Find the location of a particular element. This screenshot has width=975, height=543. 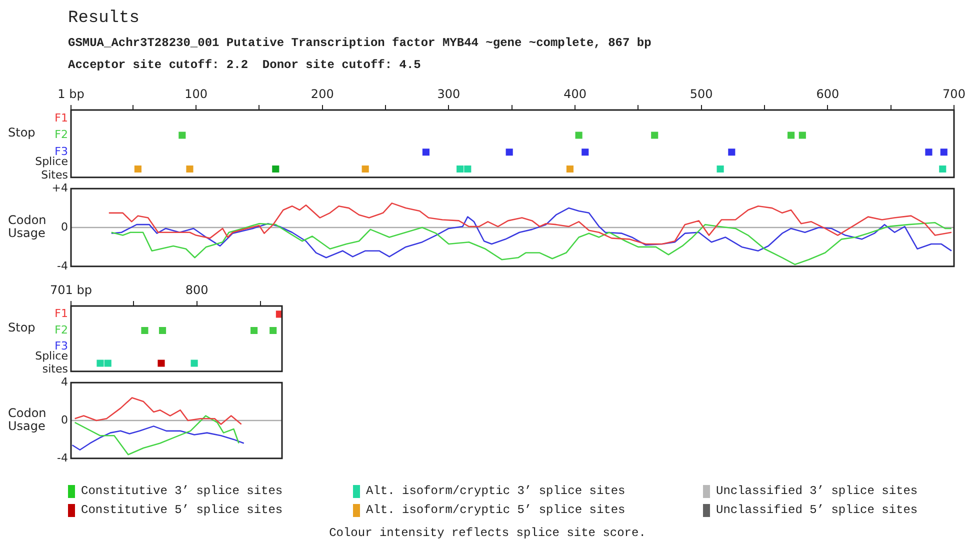

x-tick-label: 1 bp is located at coordinates (71, 93).